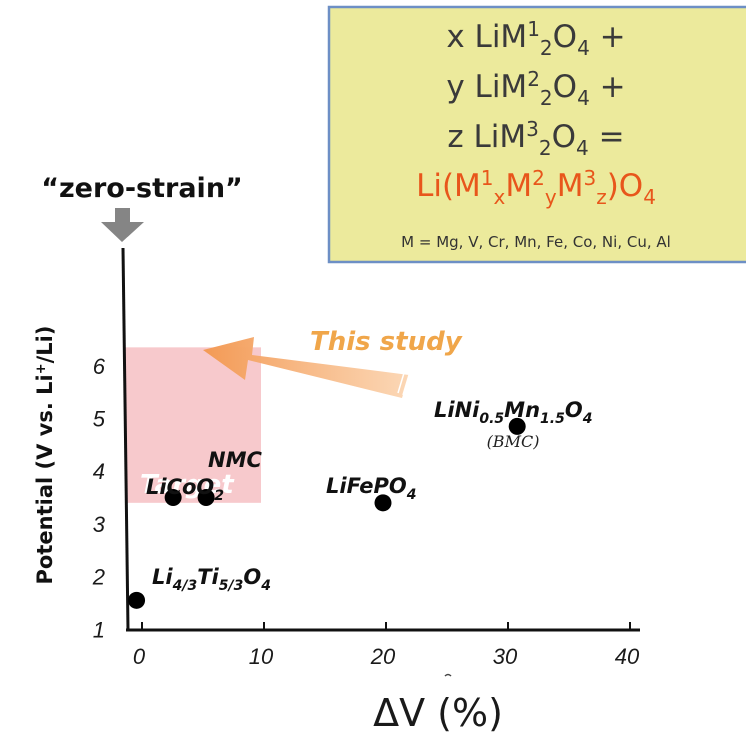 The image size is (746, 741). I want to click on y-axis-label: Potential (V vs. Li+/Li), so click(45, 455).